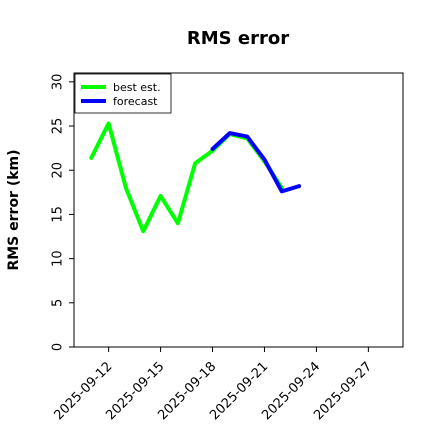 This screenshot has height=440, width=440. I want to click on y-tick-label: 25, so click(58, 126).